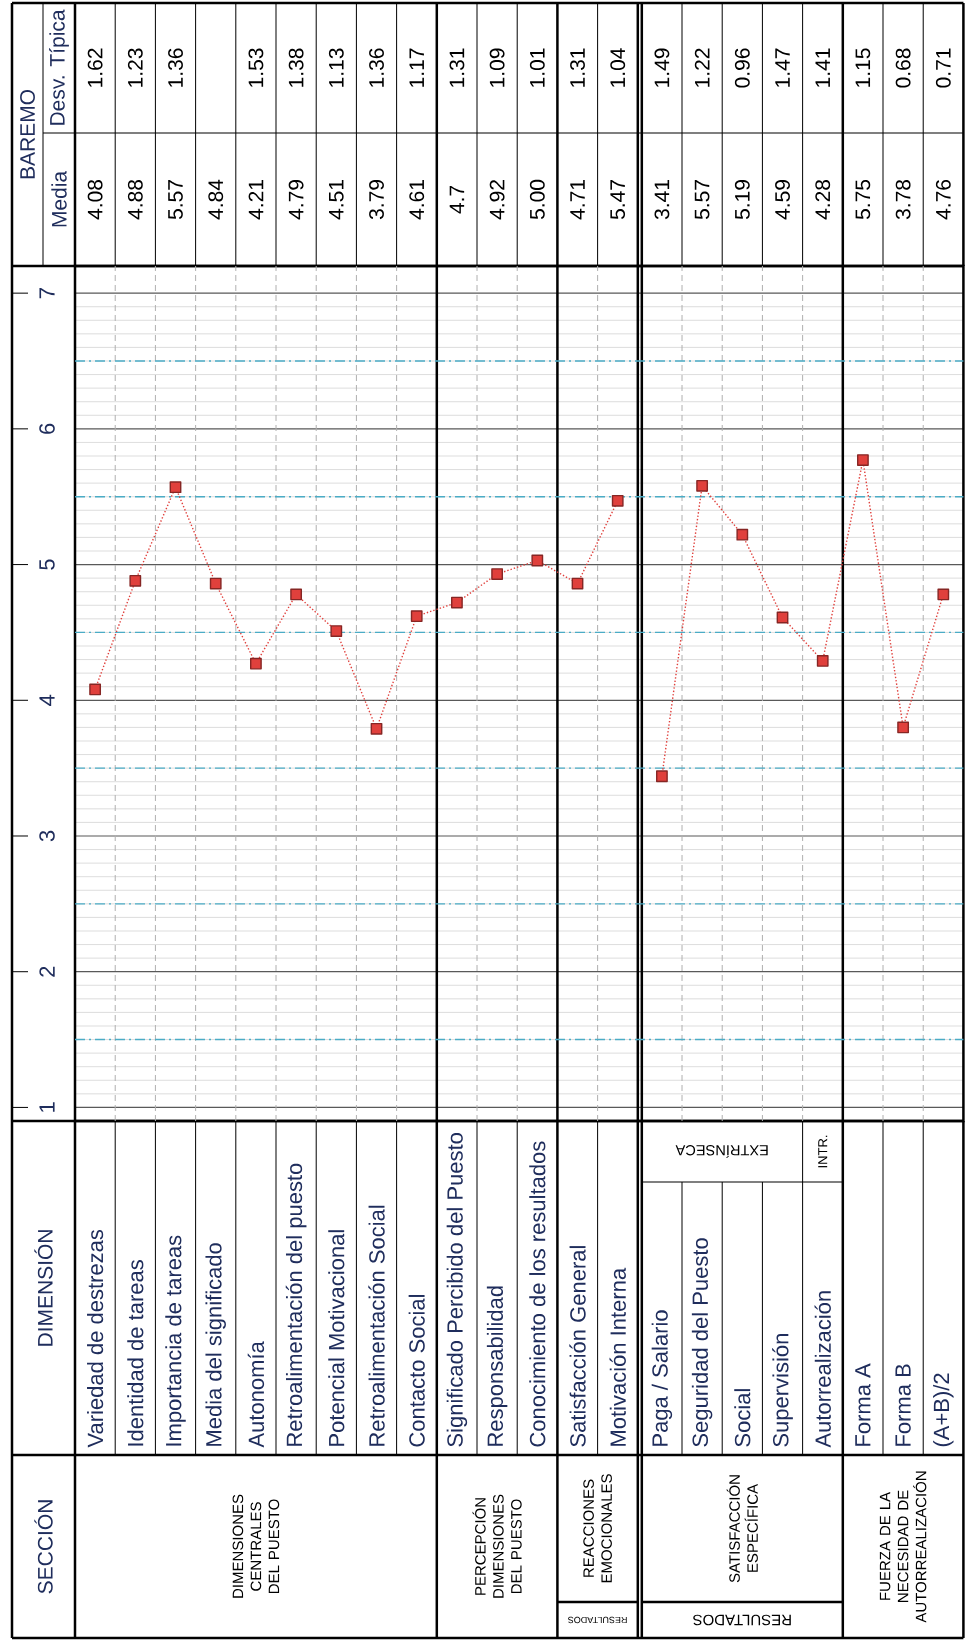 The width and height of the screenshot is (970, 1641). What do you see at coordinates (256, 67) in the screenshot?
I see `text: 1.53` at bounding box center [256, 67].